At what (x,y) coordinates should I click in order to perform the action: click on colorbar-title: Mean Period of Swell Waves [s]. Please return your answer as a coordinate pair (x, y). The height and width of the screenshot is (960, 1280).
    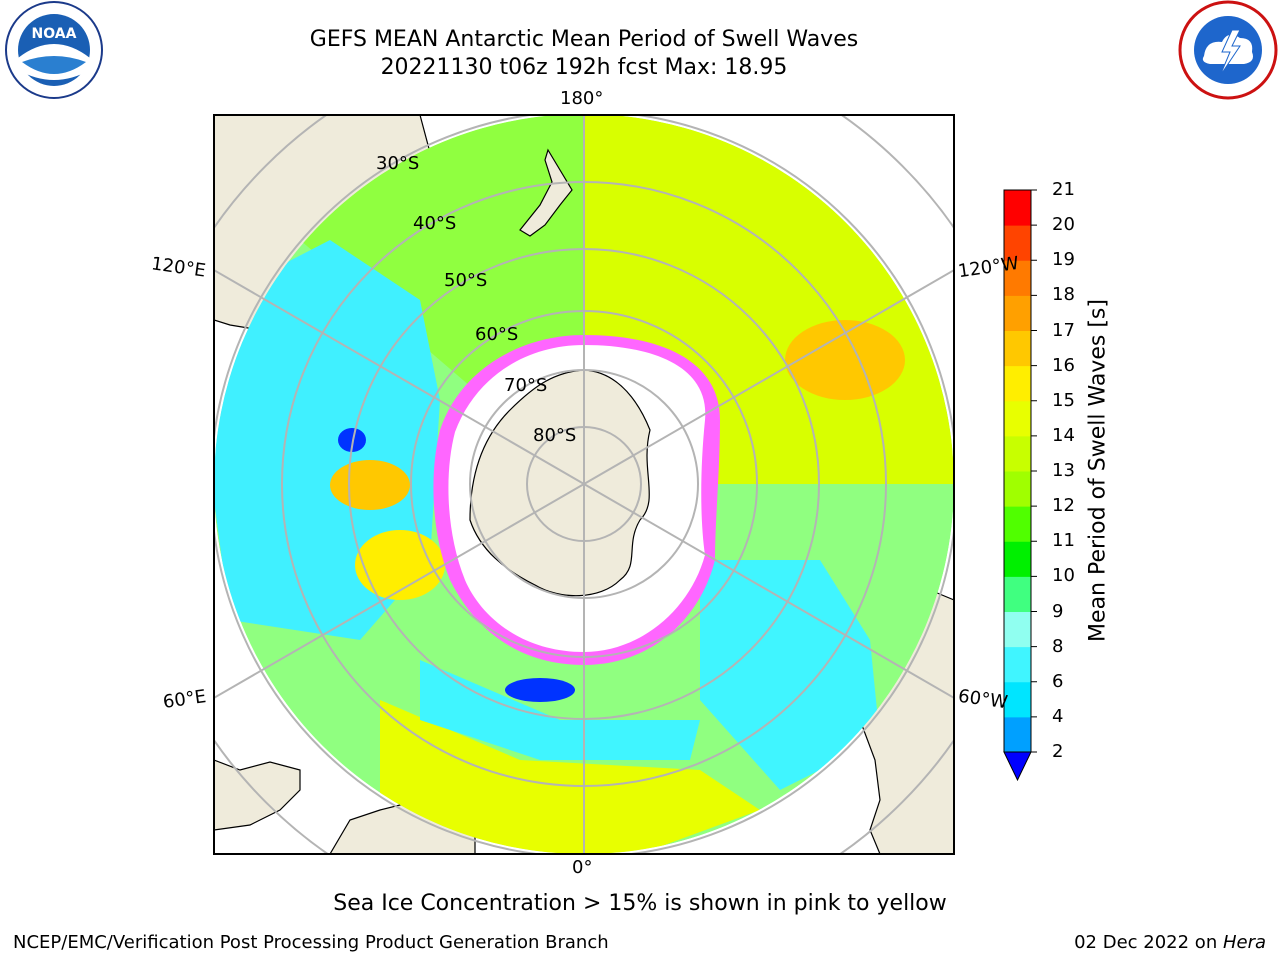
    Looking at the image, I should click on (1098, 470).